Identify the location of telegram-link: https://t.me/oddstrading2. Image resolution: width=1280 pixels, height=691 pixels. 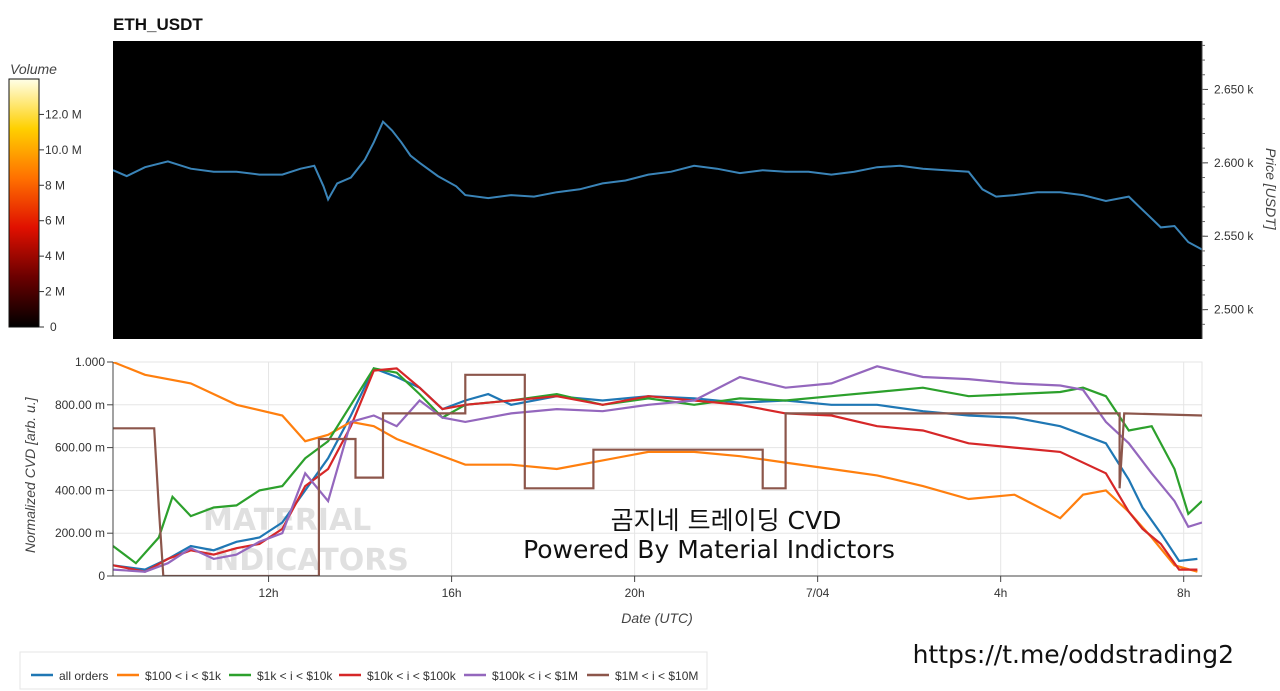
(1073, 654).